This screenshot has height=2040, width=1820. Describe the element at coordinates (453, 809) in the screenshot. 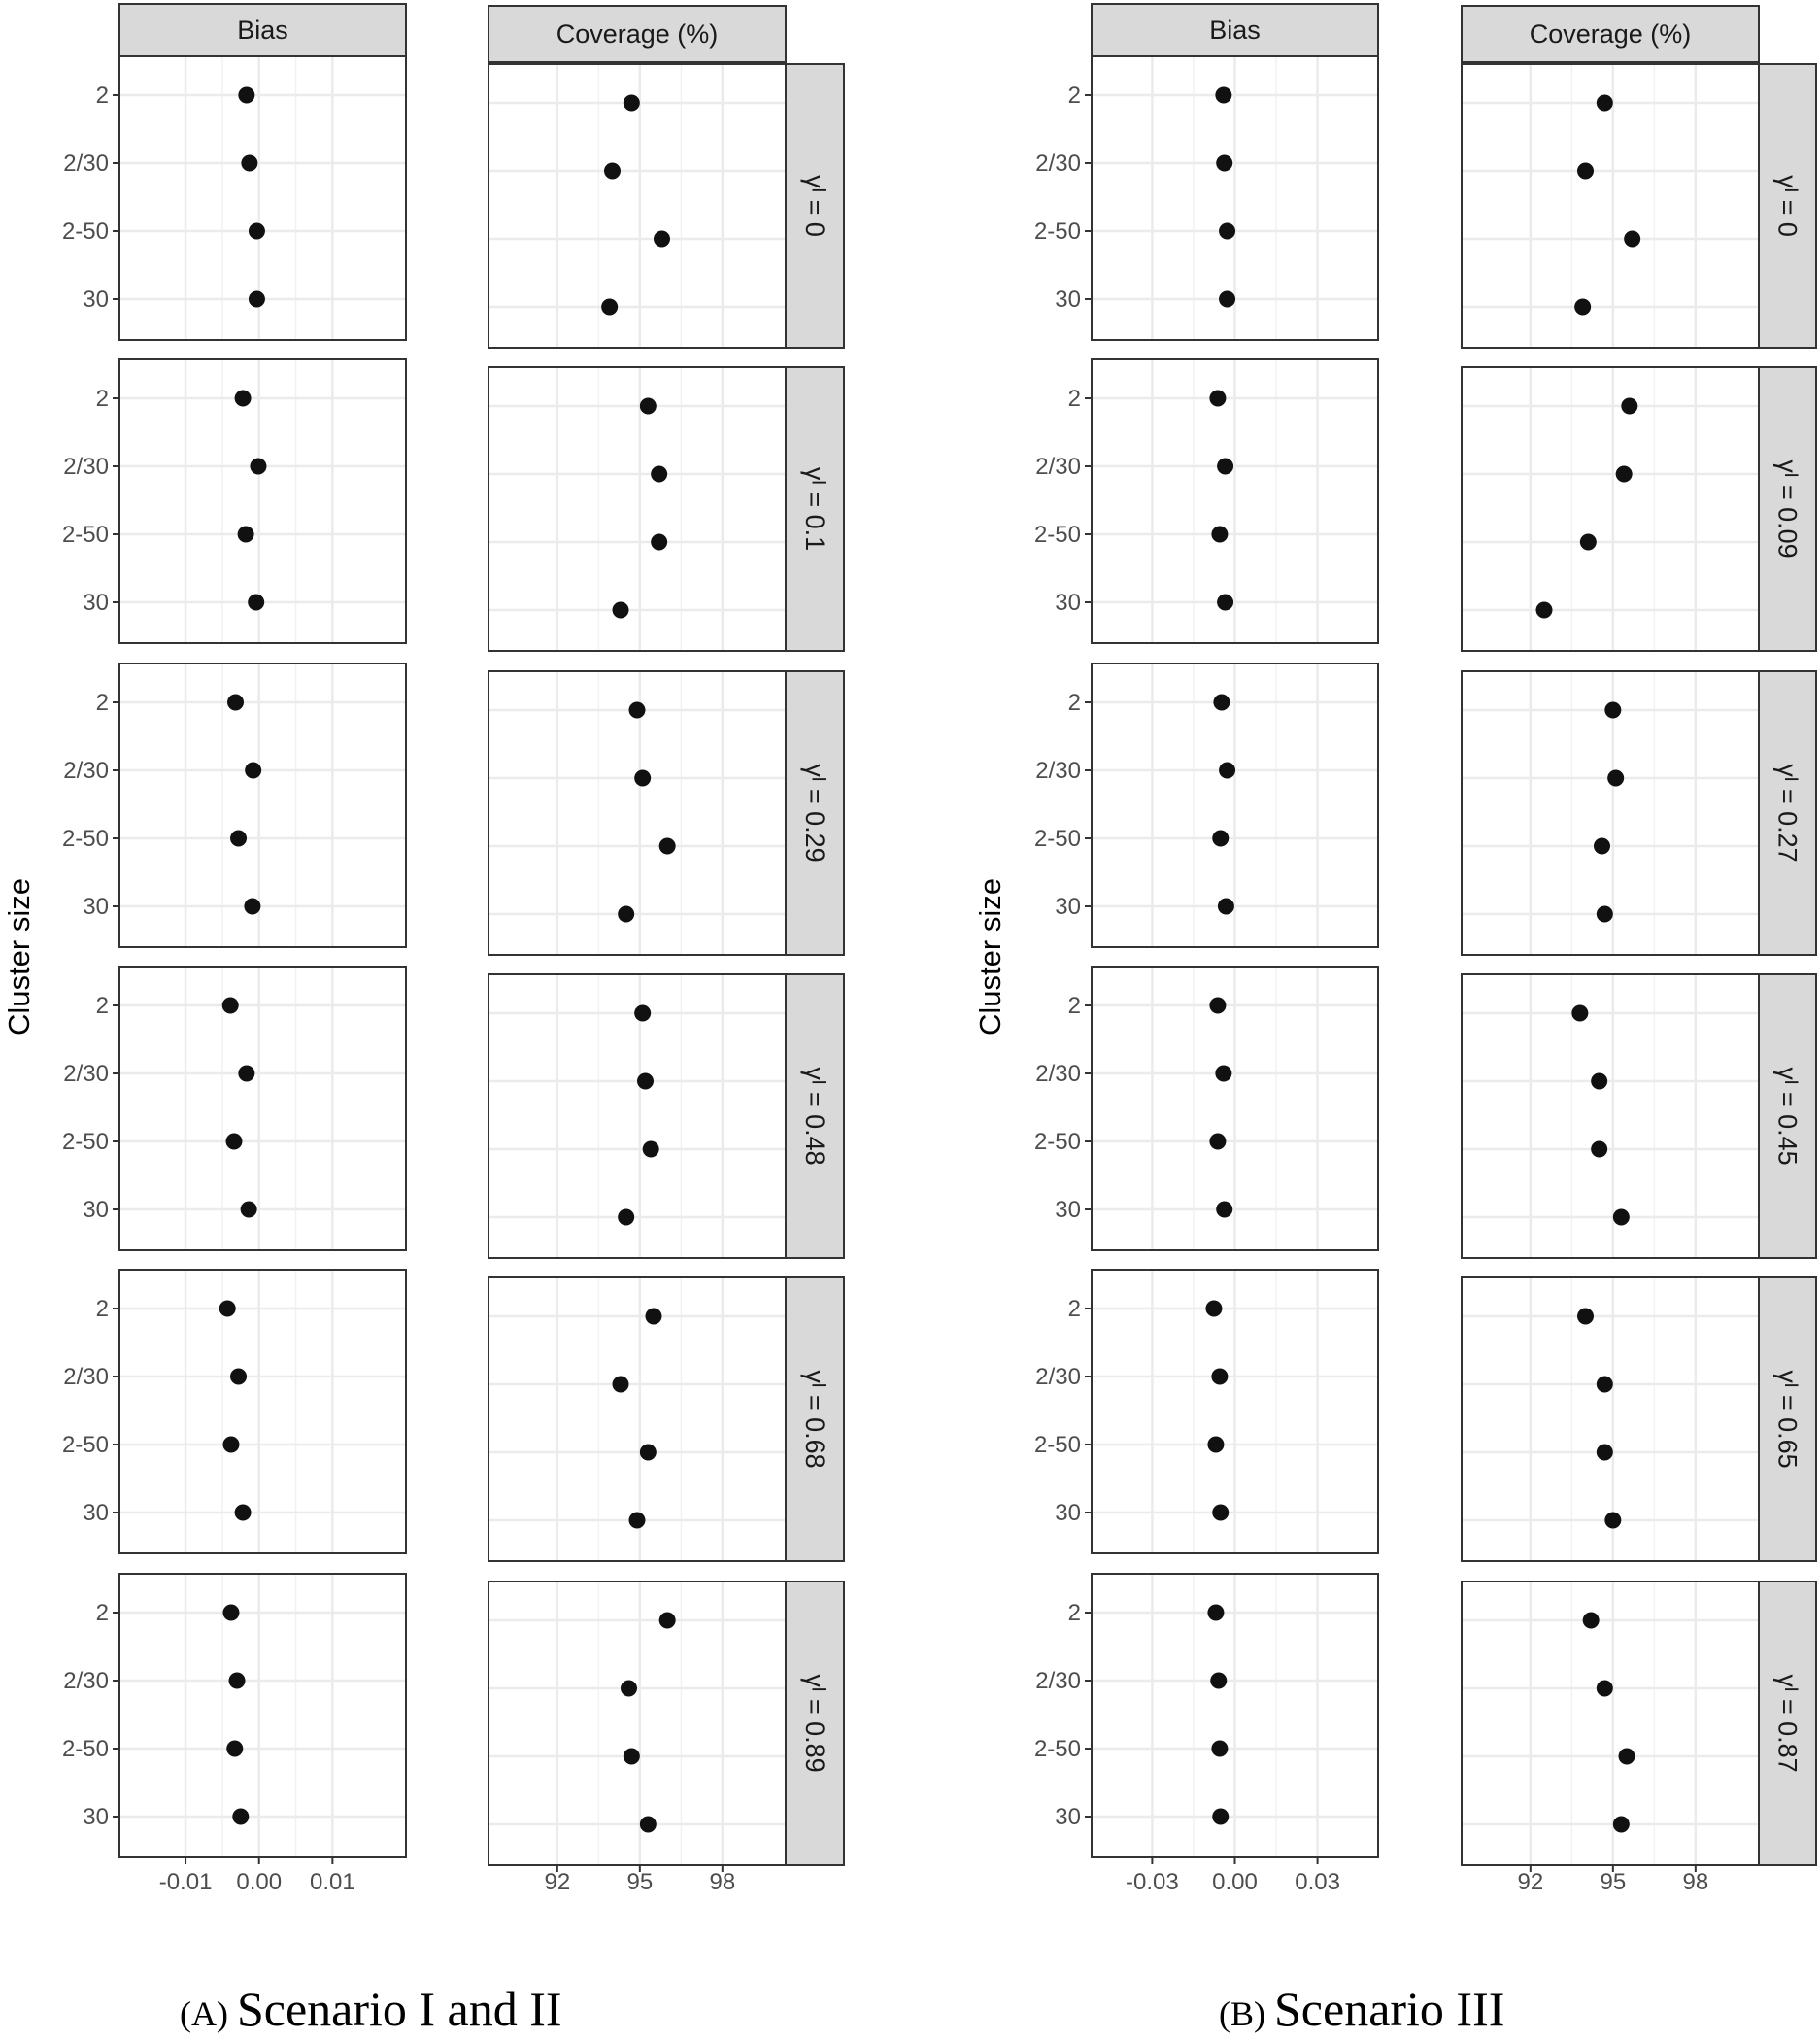

I see `facet-row: 2 2/30 2-50 30 γᴵ = 0.29` at that location.